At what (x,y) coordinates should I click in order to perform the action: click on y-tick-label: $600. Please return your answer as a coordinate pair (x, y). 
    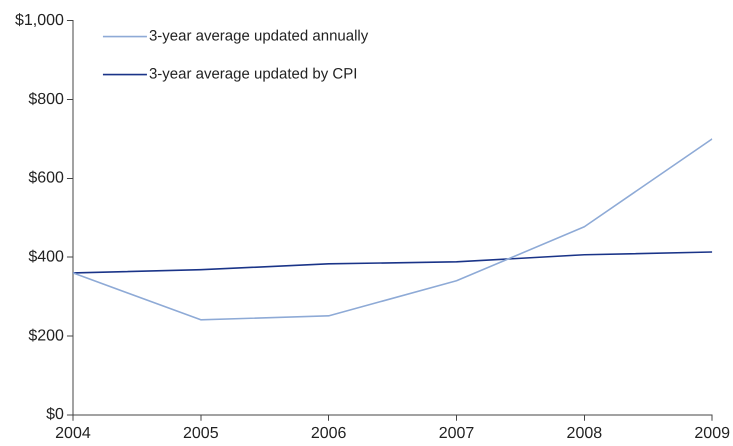
    Looking at the image, I should click on (46, 178).